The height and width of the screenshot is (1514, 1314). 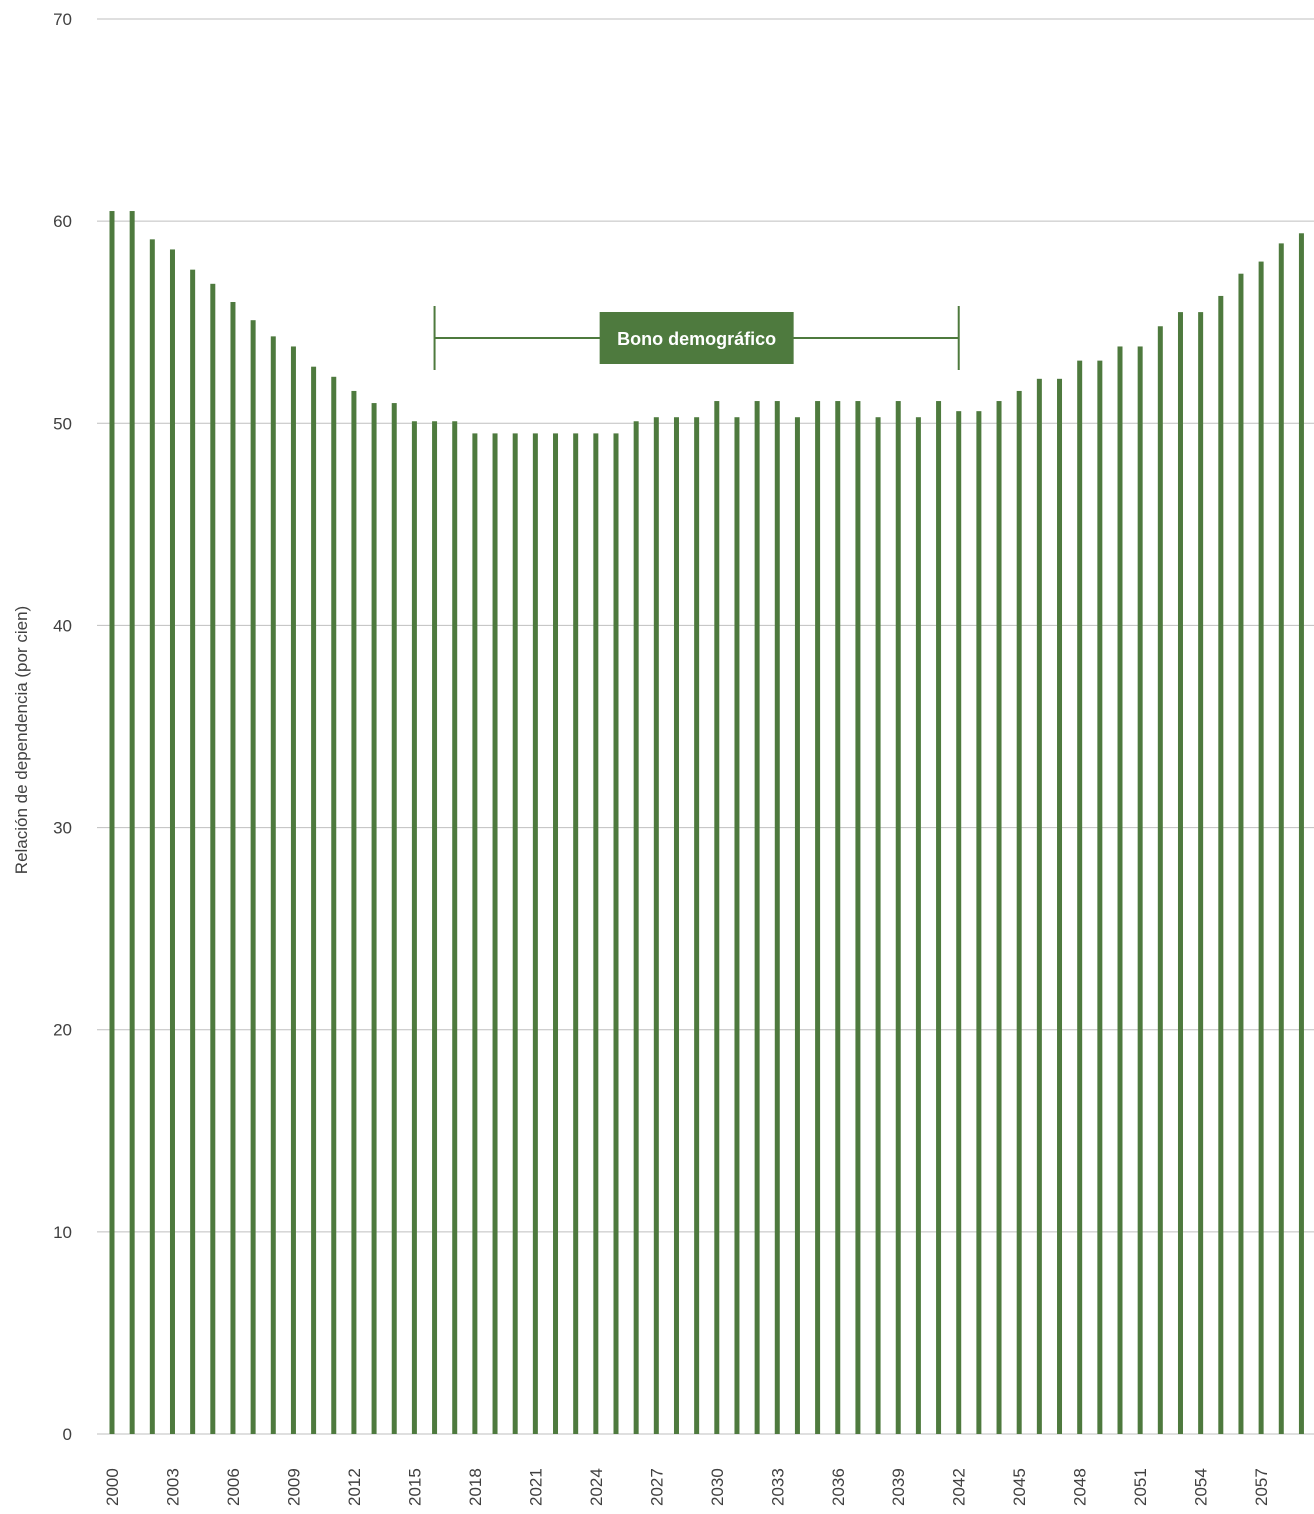 What do you see at coordinates (838, 1487) in the screenshot?
I see `x-tick-label: 2036` at bounding box center [838, 1487].